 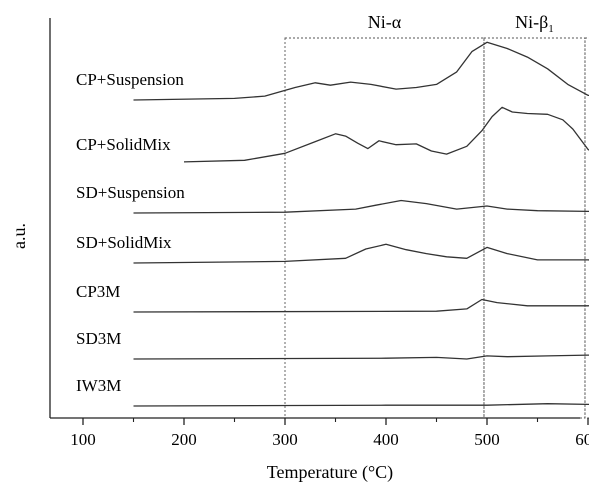 I want to click on series-line-cp3m, so click(x=361, y=305).